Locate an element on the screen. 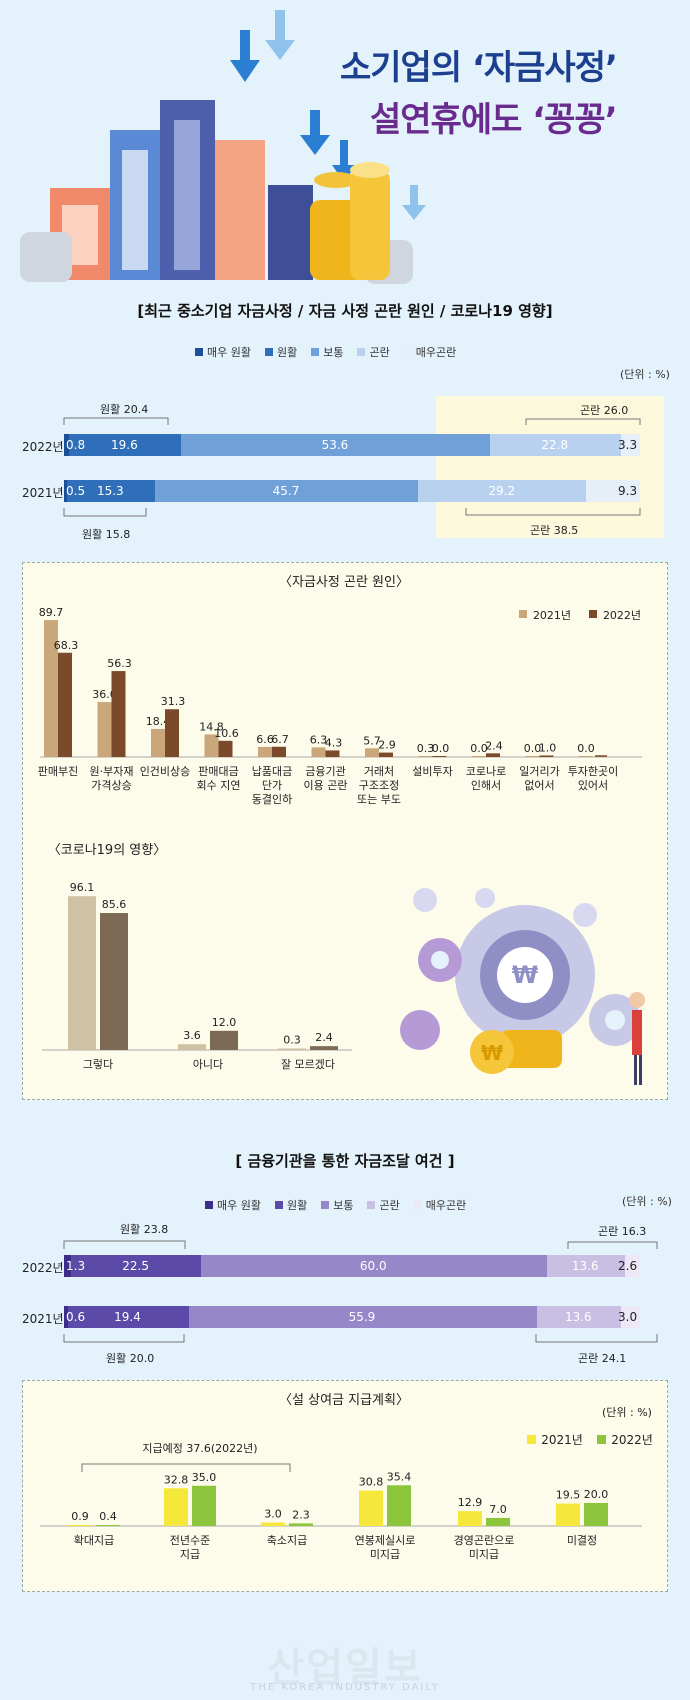  segment-value: 60.0 is located at coordinates (373, 1266).